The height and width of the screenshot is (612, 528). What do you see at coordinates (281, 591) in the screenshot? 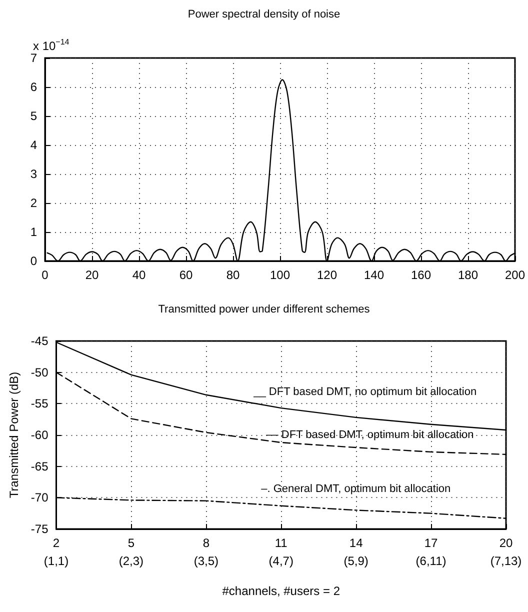
I see `x-axis-title: #channels, #users = 2` at bounding box center [281, 591].